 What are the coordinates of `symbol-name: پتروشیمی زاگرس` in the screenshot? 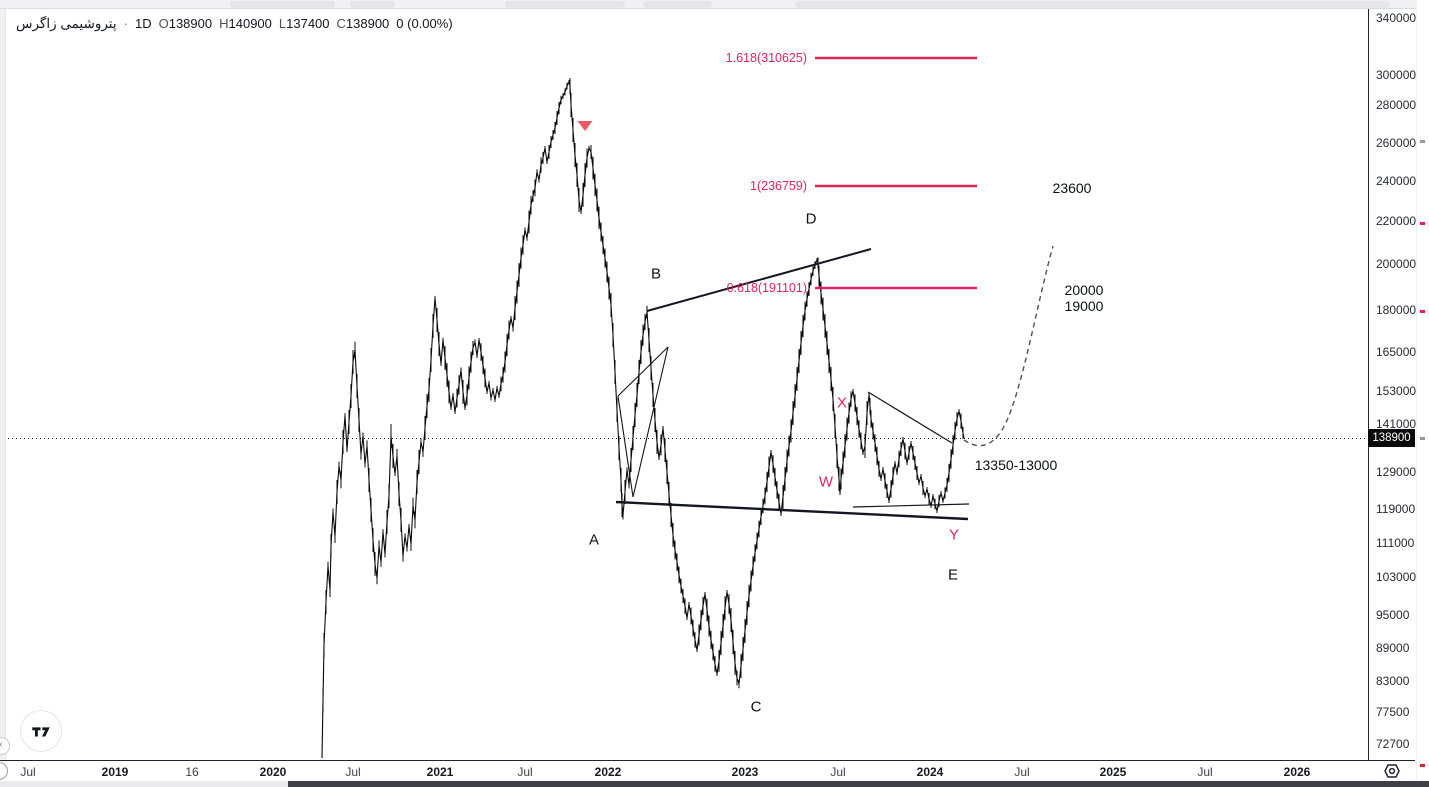 It's located at (66, 23).